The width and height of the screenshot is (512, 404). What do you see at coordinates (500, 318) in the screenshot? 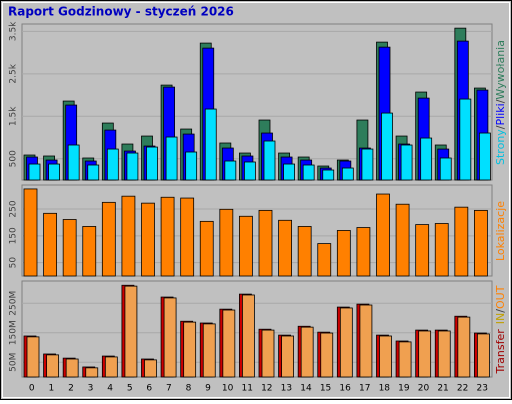
I see `legend-entry: IN` at bounding box center [500, 318].